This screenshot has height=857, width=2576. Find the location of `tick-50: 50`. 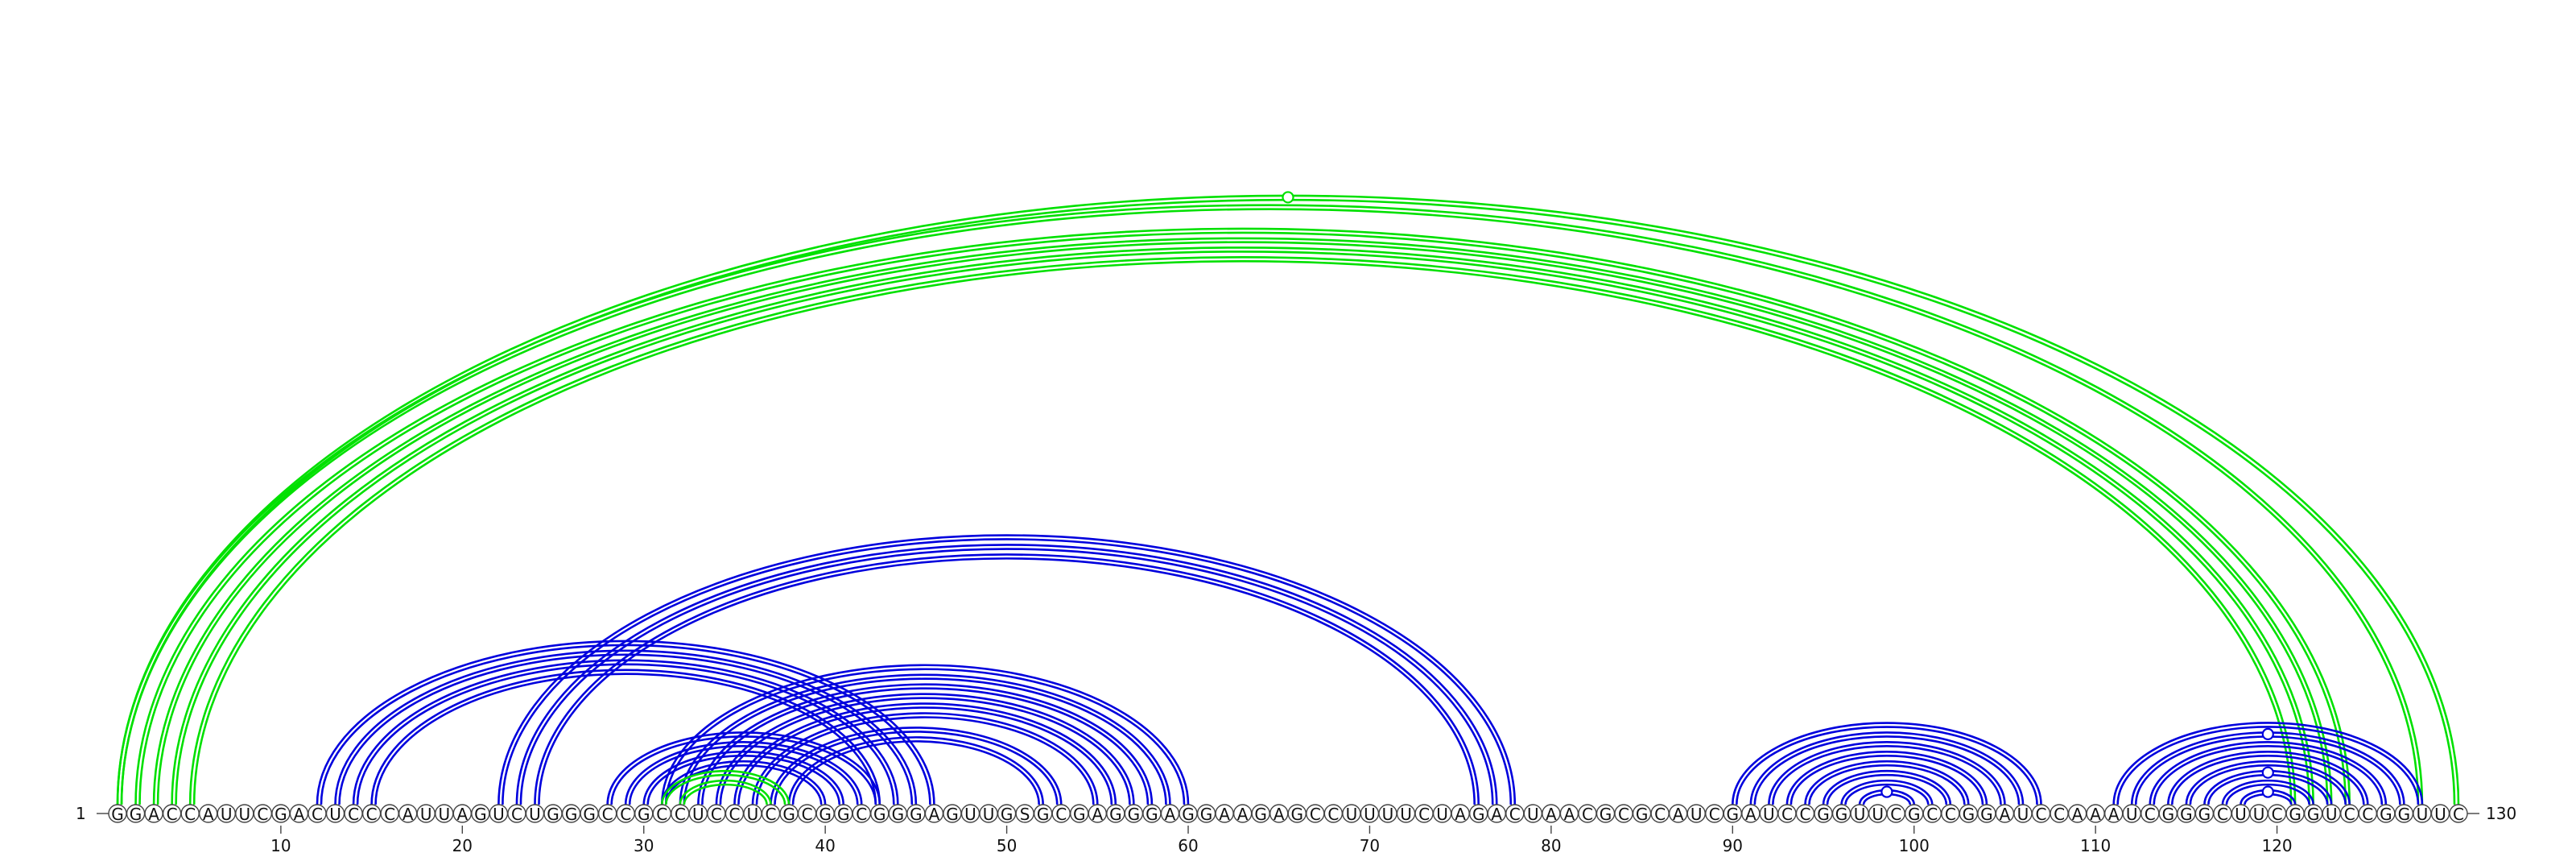

tick-50: 50 is located at coordinates (1007, 840).